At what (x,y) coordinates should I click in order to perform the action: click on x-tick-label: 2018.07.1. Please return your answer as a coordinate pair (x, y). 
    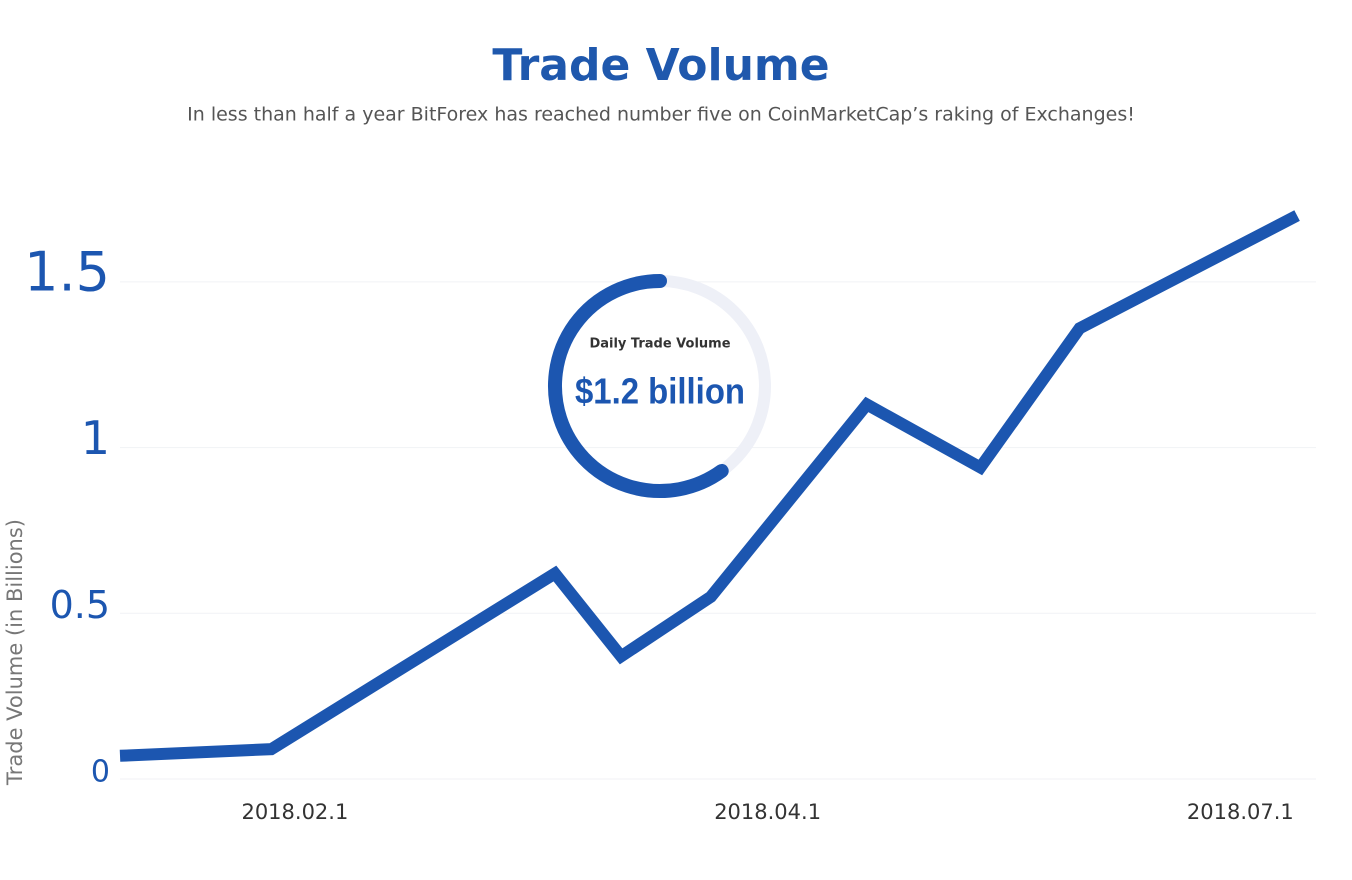
    Looking at the image, I should click on (1240, 812).